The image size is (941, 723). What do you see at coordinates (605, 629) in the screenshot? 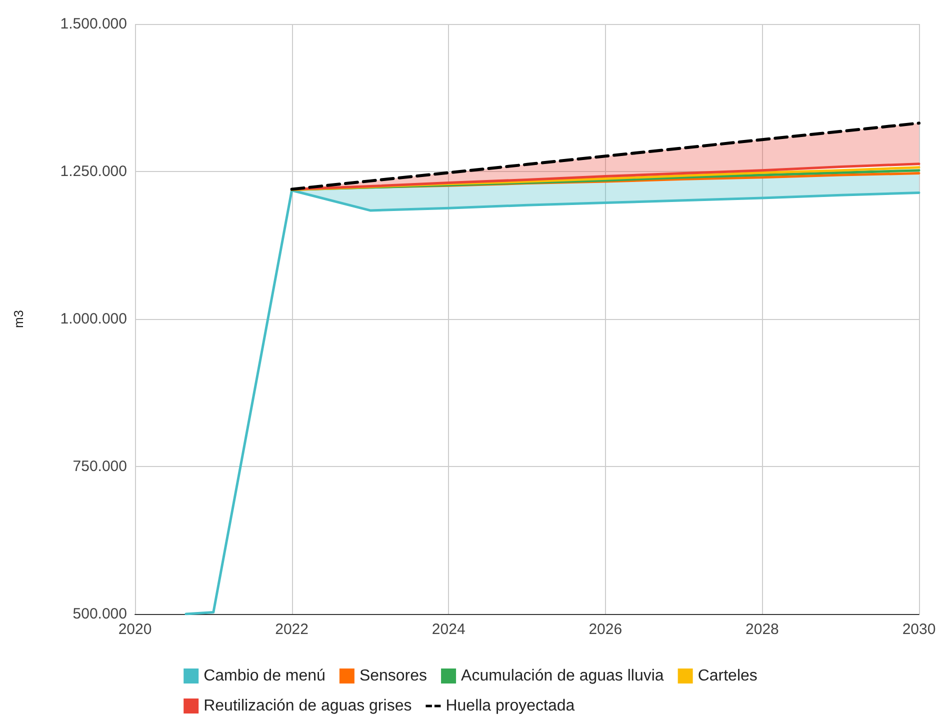
I see `x-tick-label: 2026` at bounding box center [605, 629].